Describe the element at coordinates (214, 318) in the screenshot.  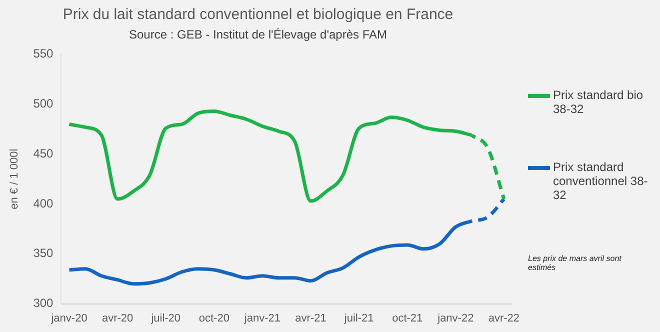
I see `x-tick-label: oct-20` at that location.